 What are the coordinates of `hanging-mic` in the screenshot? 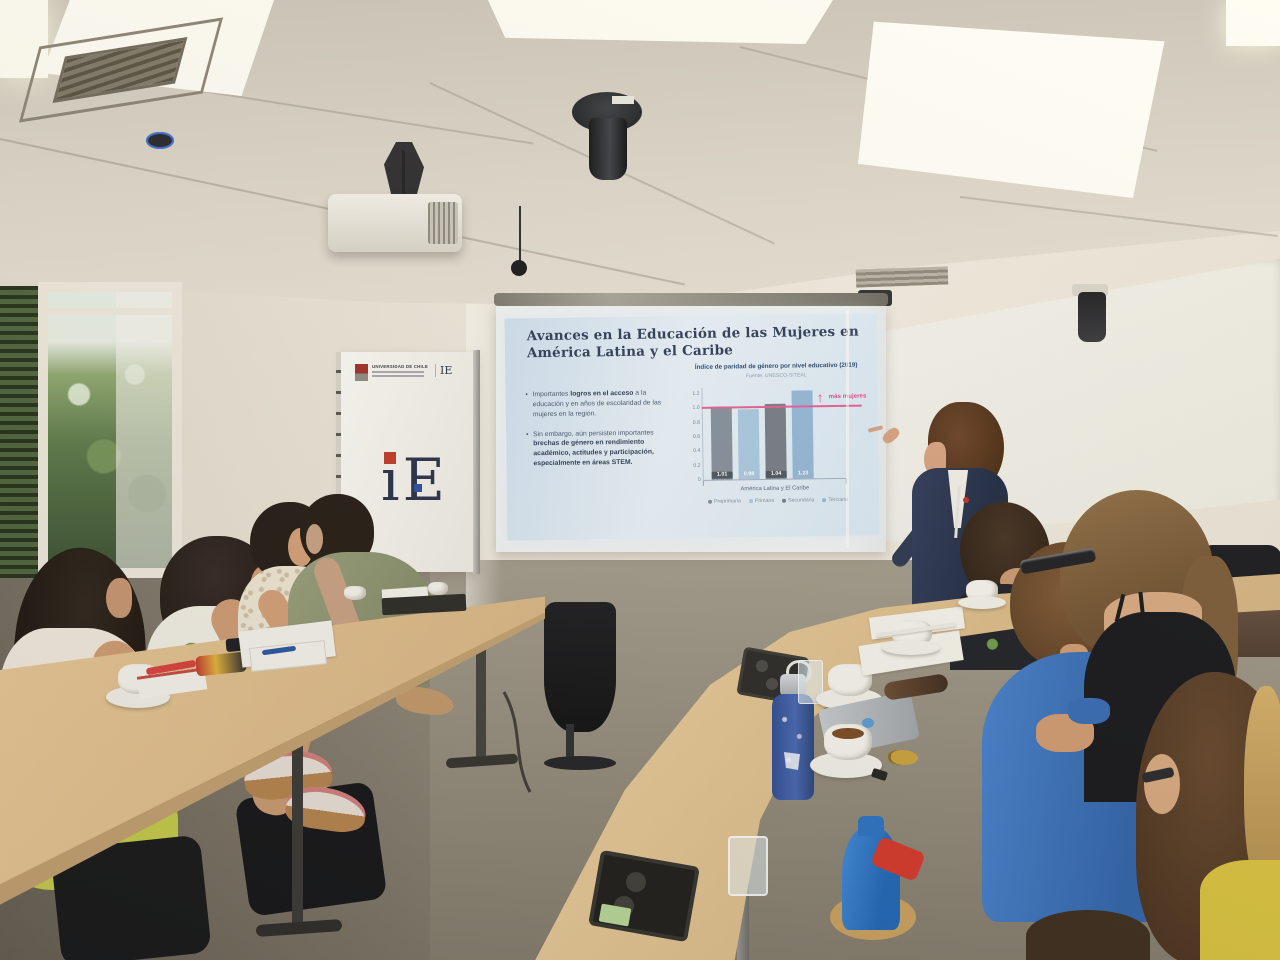 It's located at (519, 268).